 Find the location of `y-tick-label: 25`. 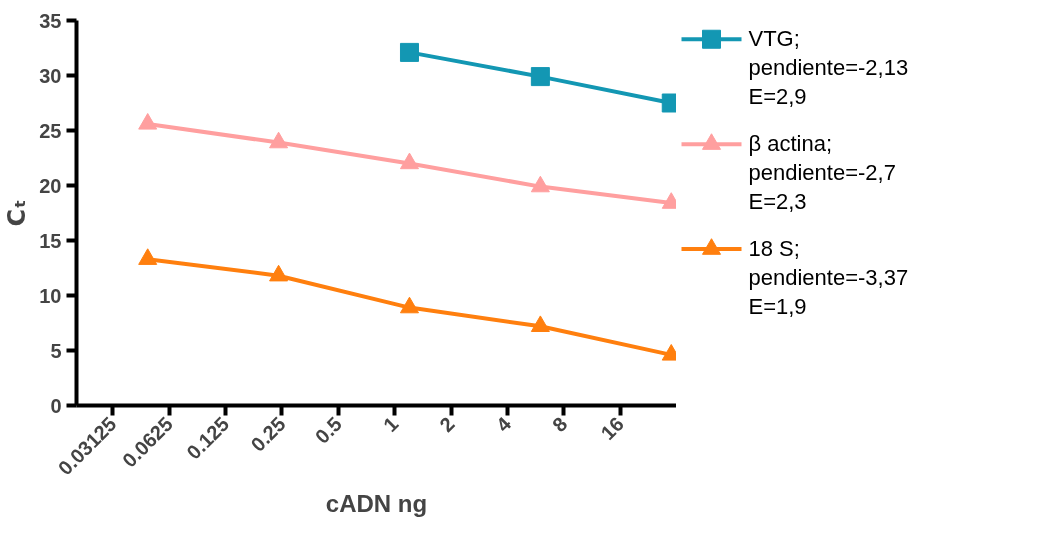

y-tick-label: 25 is located at coordinates (50, 130).